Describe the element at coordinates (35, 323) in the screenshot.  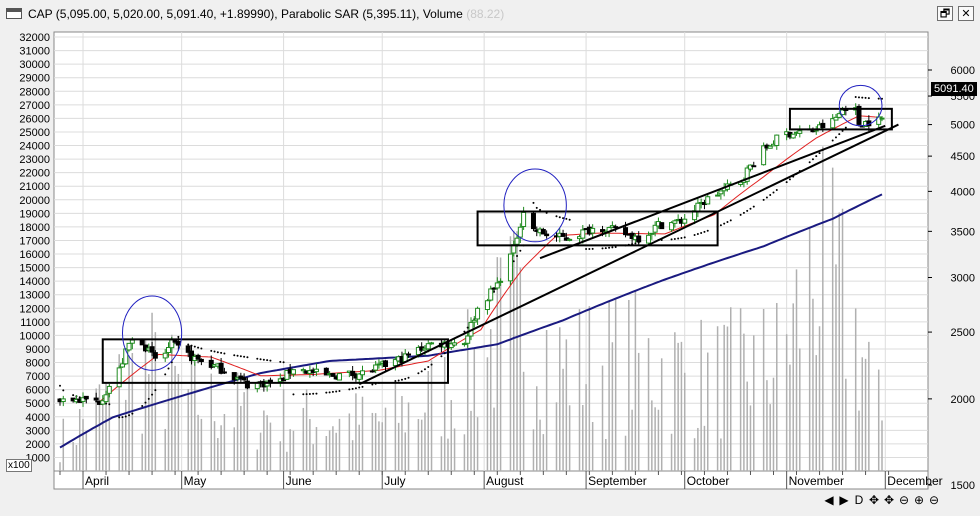
I see `left-axis-tick-label: 11000` at that location.